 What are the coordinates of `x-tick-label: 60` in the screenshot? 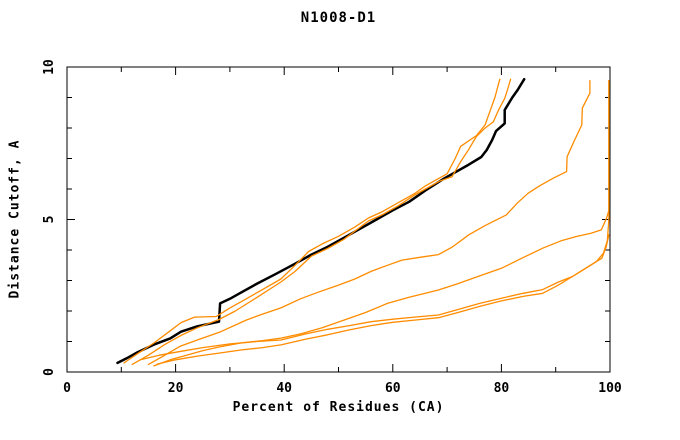 It's located at (393, 388).